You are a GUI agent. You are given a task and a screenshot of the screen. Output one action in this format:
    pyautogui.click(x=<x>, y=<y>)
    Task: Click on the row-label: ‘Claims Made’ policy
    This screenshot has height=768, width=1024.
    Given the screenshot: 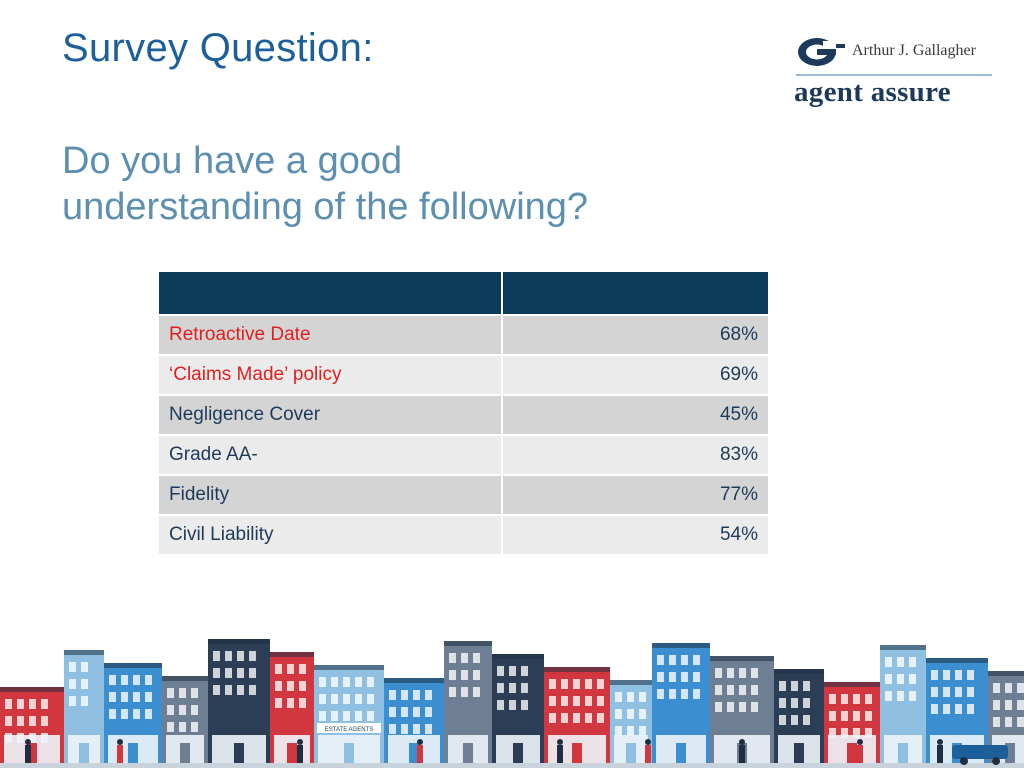 What is the action you would take?
    pyautogui.click(x=330, y=375)
    